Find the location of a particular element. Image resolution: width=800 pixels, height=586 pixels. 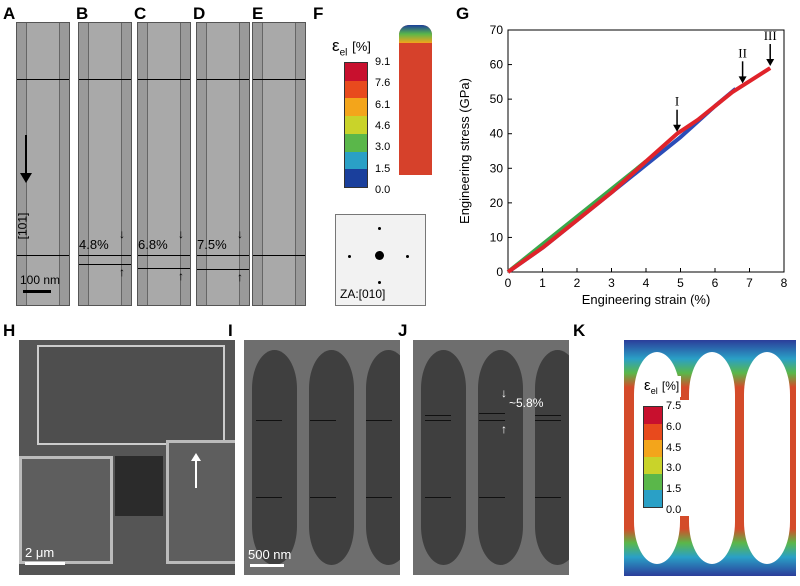

fem-strain-map is located at coordinates (415, 100).